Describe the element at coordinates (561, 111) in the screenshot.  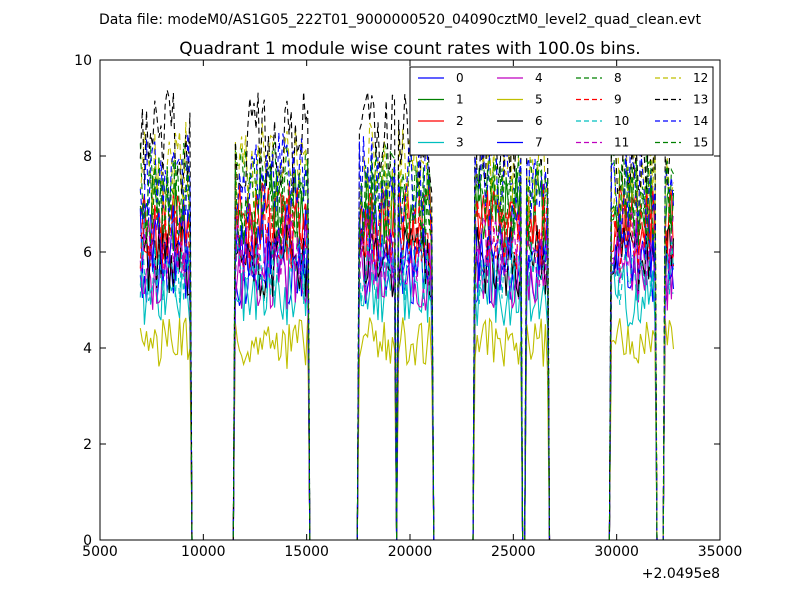
I see `legend-frame` at that location.